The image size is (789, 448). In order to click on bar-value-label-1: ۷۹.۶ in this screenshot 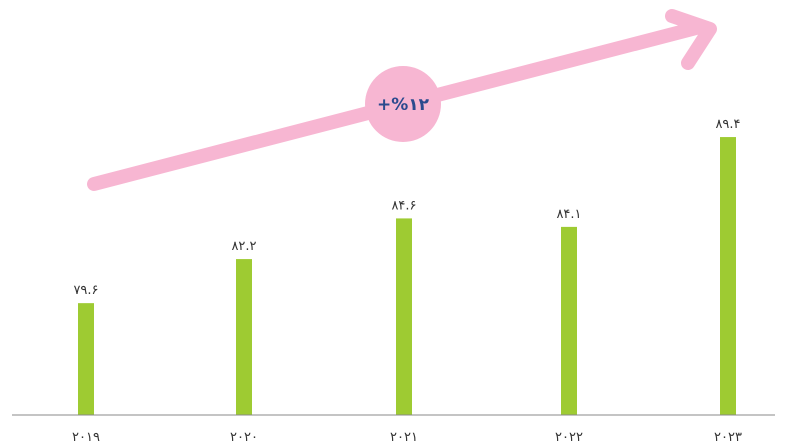, I will do `click(85, 290)`.